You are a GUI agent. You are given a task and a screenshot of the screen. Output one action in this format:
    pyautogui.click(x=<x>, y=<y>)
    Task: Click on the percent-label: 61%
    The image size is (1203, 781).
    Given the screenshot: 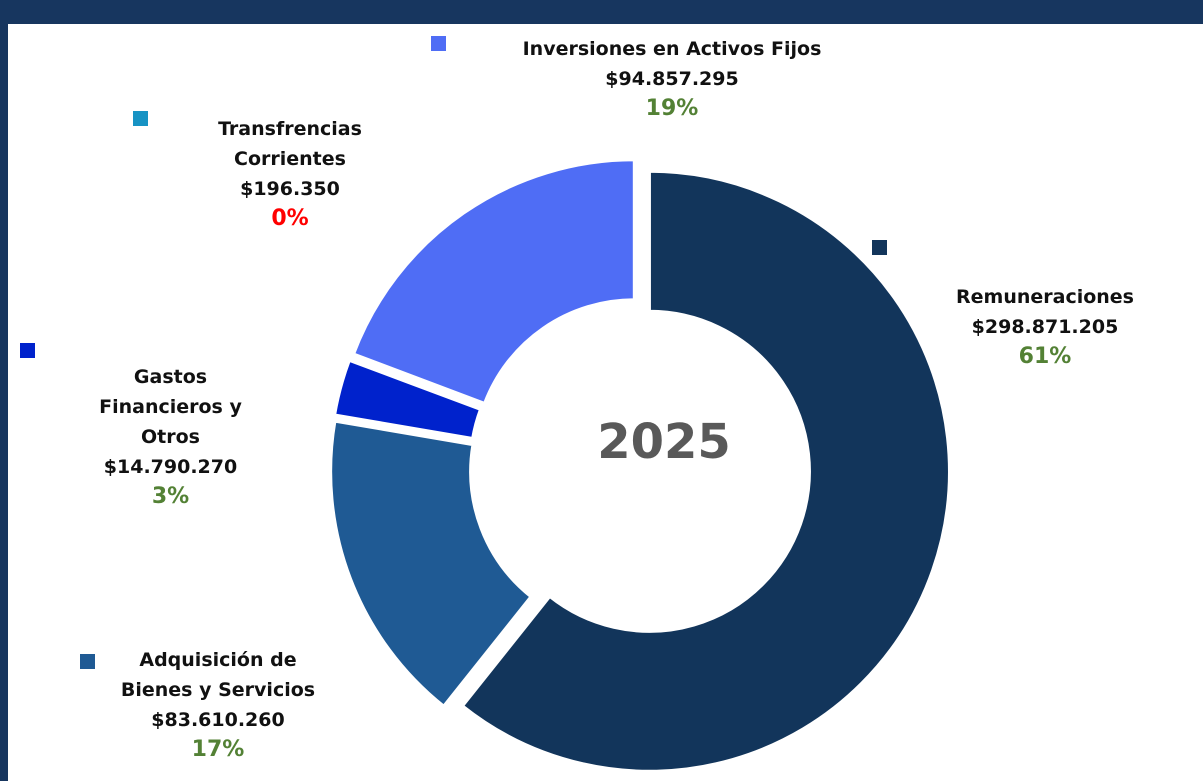 What is the action you would take?
    pyautogui.click(x=1045, y=356)
    